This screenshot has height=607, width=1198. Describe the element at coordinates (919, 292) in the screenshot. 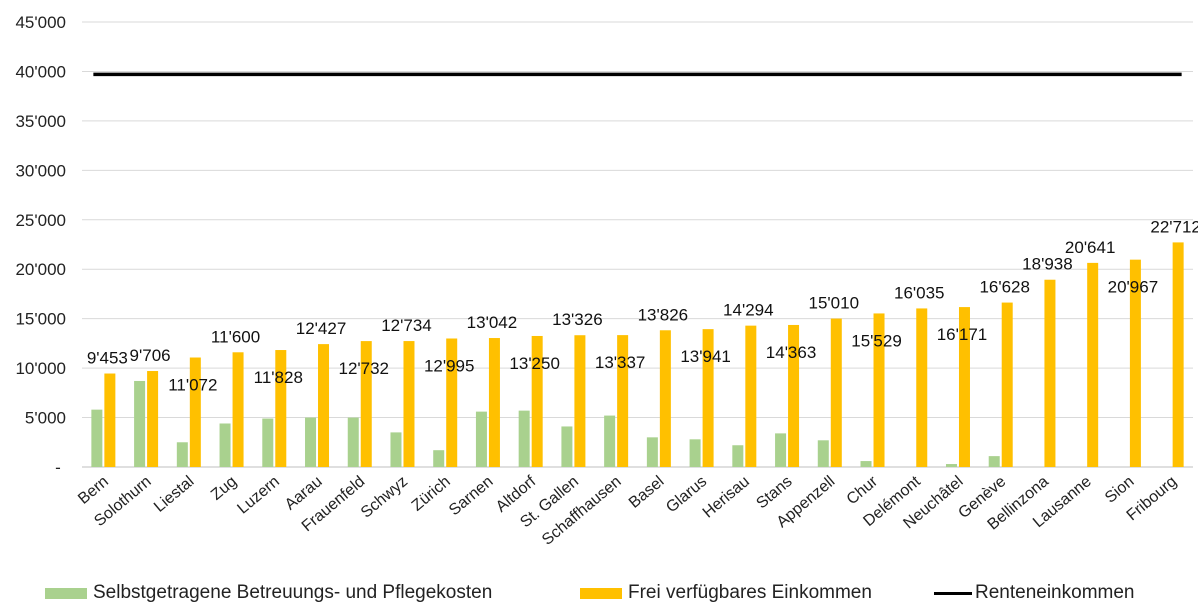

I see `data-label: 16'035` at that location.